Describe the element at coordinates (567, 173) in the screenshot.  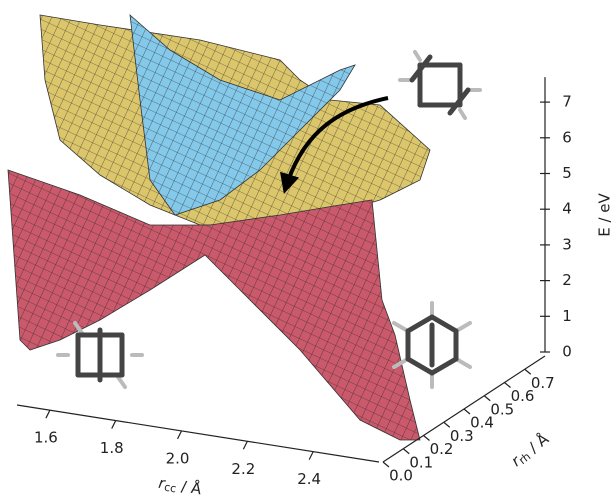
I see `z-tick-label: 5` at that location.